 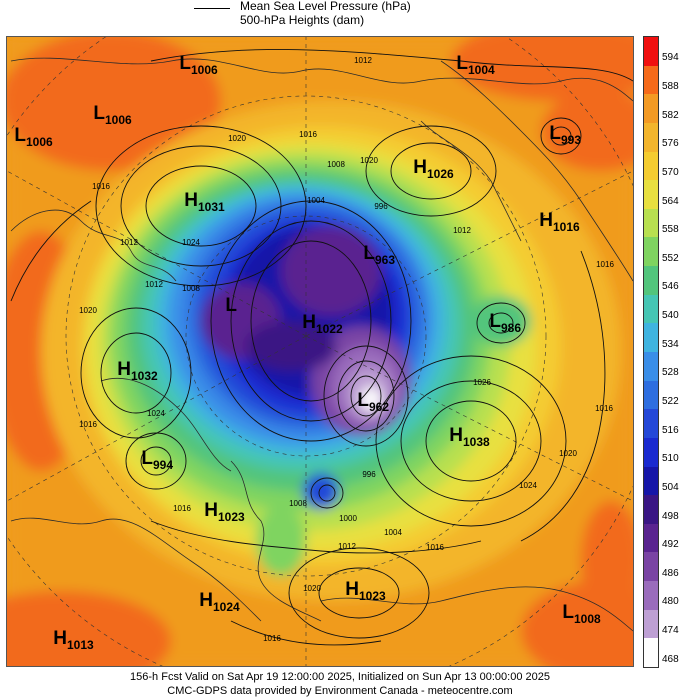 I want to click on low-pressure-center: L 994, so click(x=157, y=460).